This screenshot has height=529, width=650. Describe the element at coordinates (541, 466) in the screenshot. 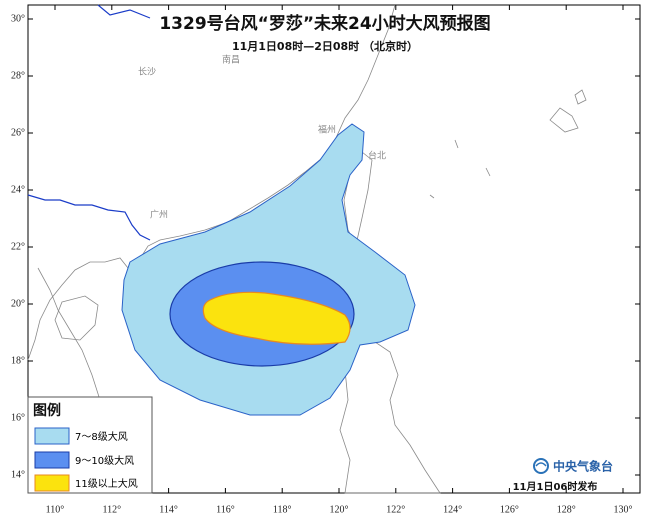

I see `issuer-logo` at that location.